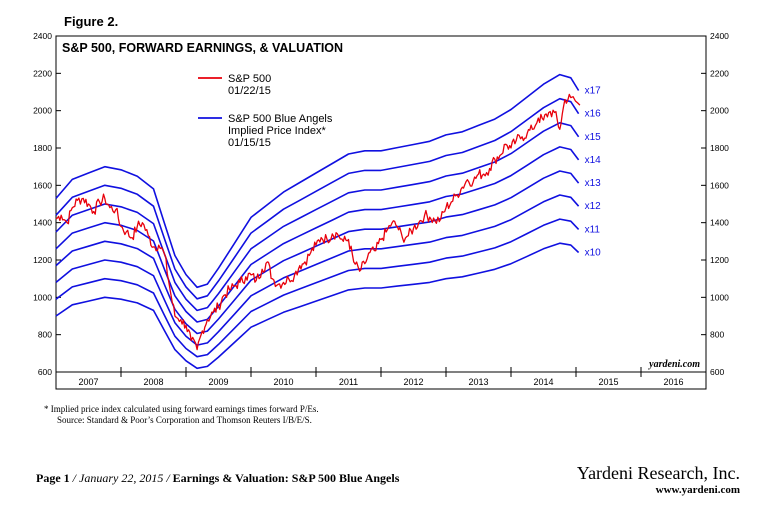  Describe the element at coordinates (91, 21) in the screenshot. I see `figure-label: Figure 2.` at that location.